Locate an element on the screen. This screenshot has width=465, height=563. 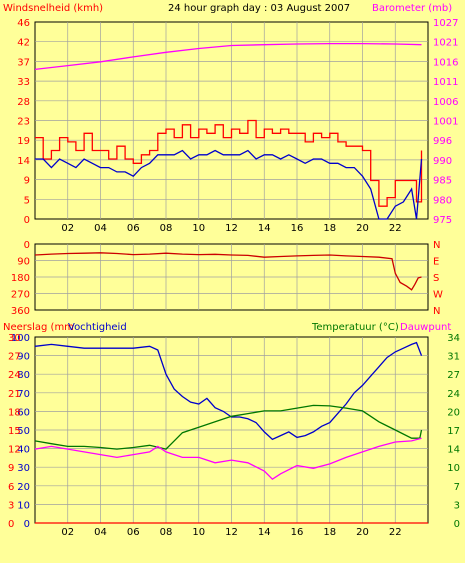
temperature-line is located at coordinates (228, 427).